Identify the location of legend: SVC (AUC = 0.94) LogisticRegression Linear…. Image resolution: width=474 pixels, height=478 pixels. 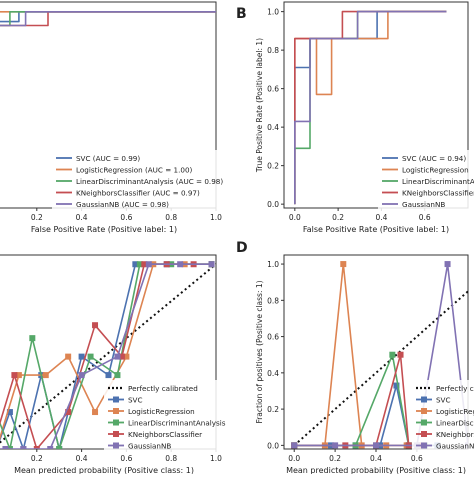
(426, 182).